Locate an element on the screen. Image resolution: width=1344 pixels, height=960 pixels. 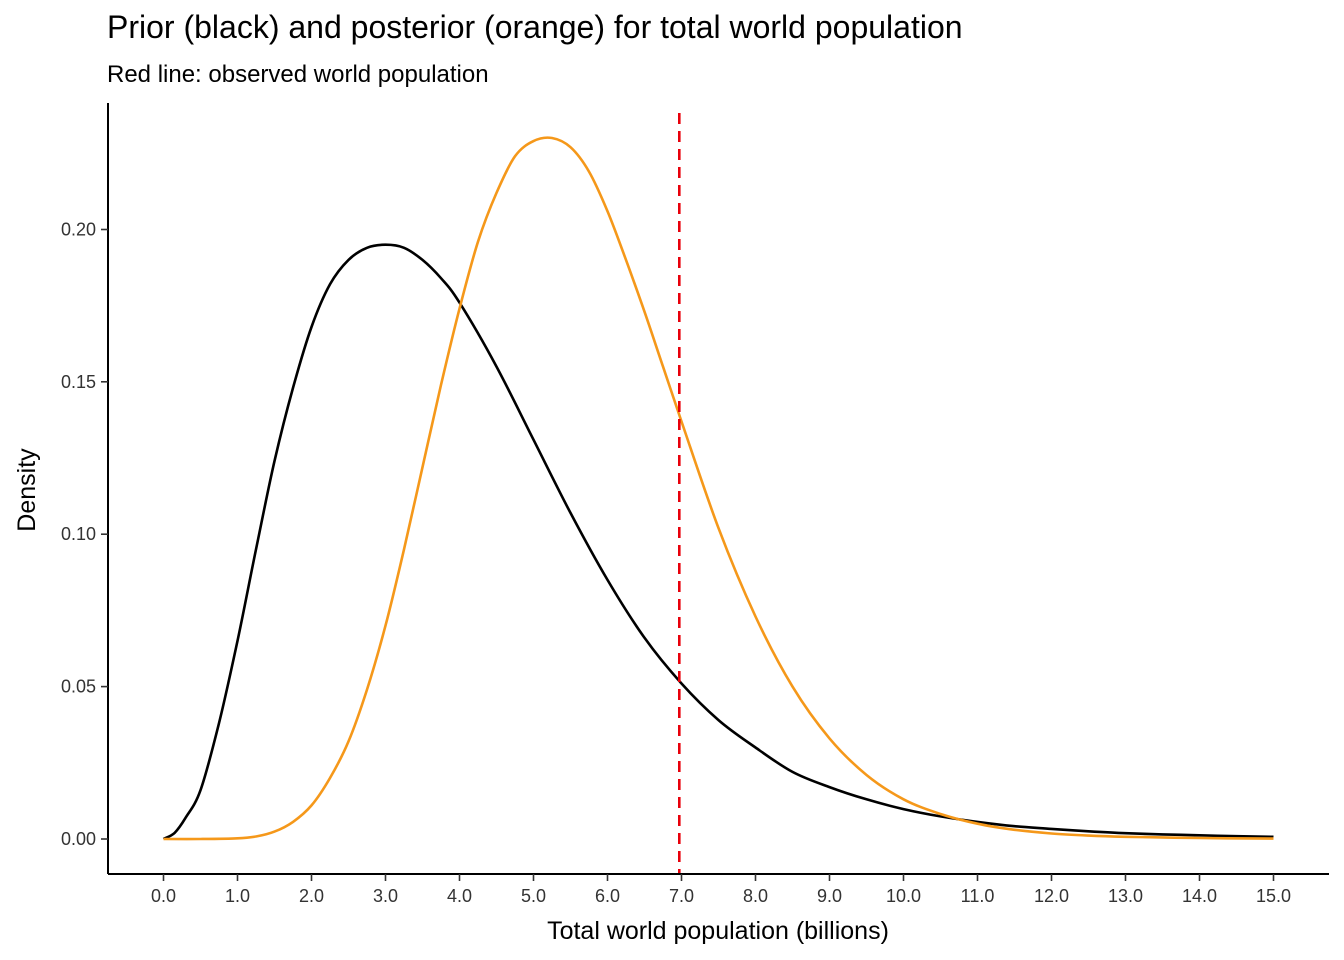
y-axis-ticks: 0.00 0.05 0.10 0.15 0.20 is located at coordinates (84, 534).